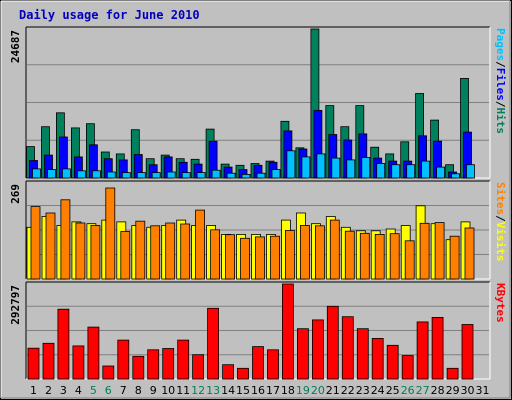 The height and width of the screenshot is (400, 512). What do you see at coordinates (348, 390) in the screenshot?
I see `x-tick-label: 22` at bounding box center [348, 390].